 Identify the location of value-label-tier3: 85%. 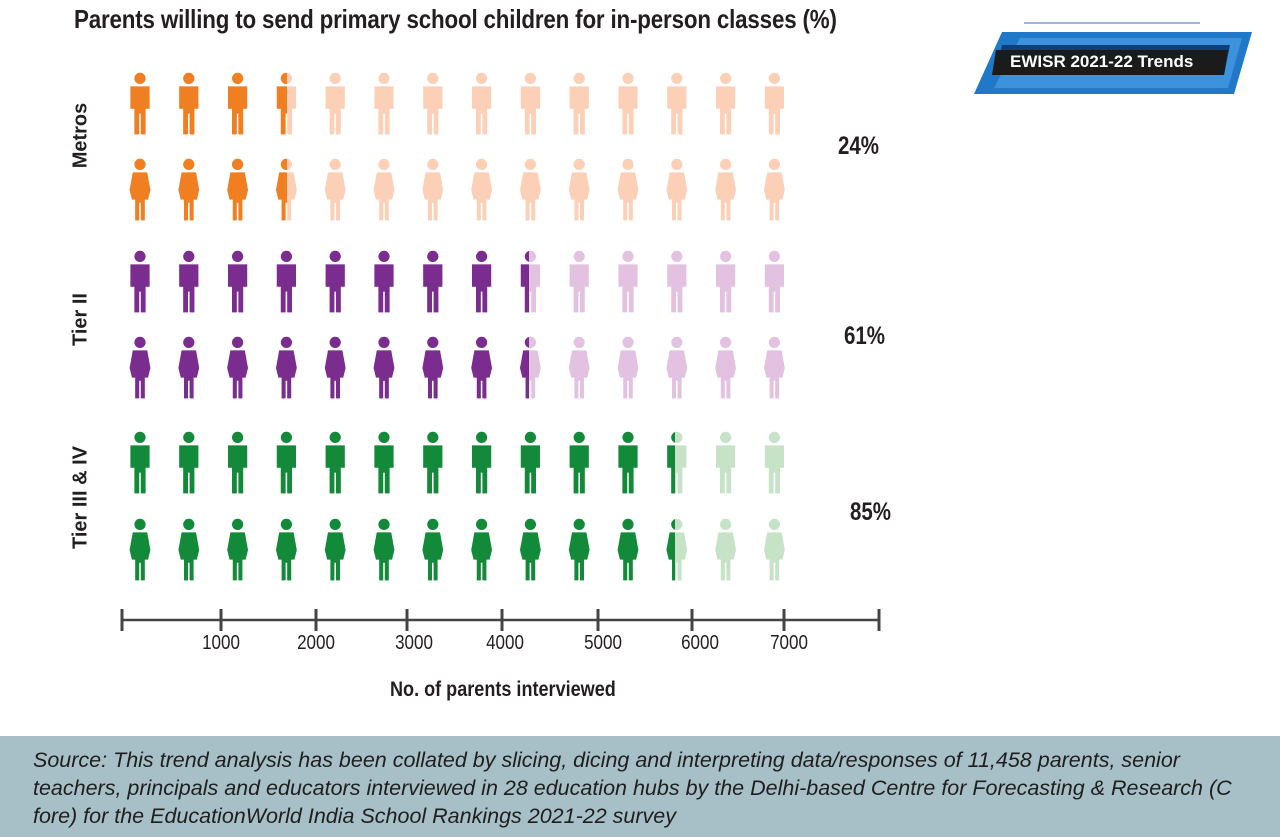
(871, 512).